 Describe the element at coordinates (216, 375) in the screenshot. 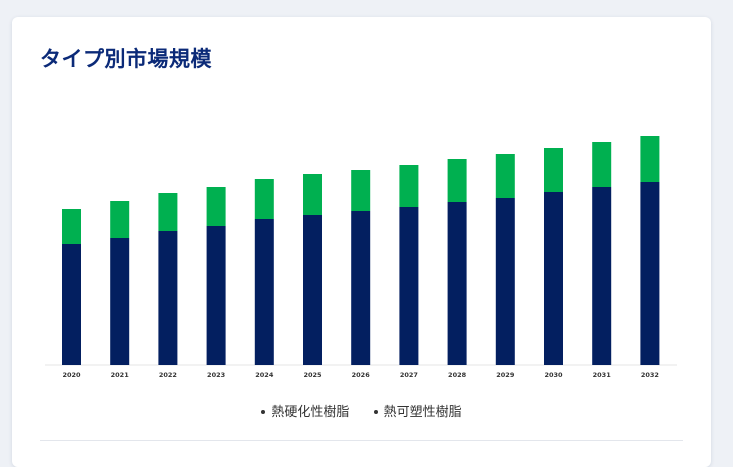

I see `x-tick-label: 2023` at that location.